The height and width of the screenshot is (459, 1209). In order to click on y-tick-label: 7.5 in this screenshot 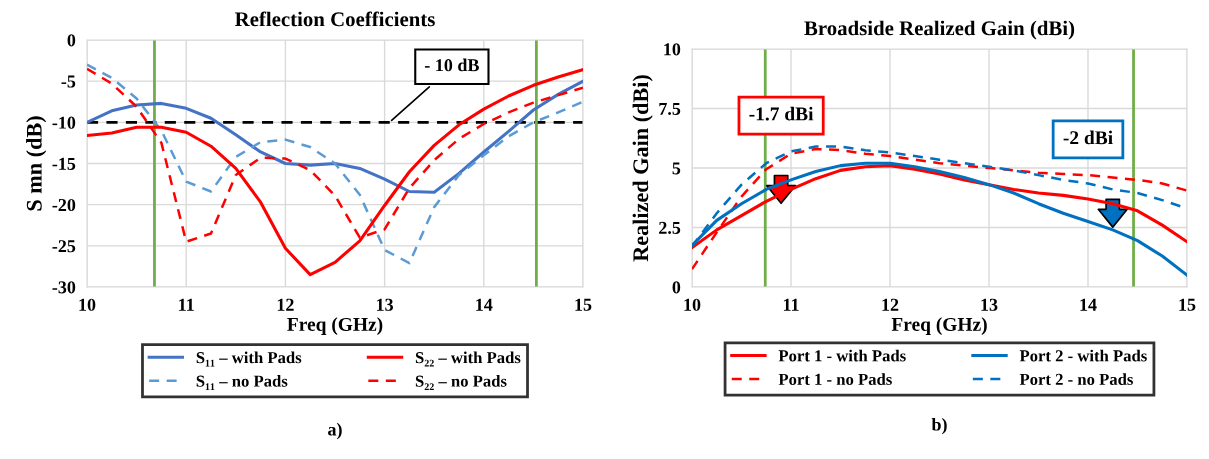, I will do `click(670, 109)`.